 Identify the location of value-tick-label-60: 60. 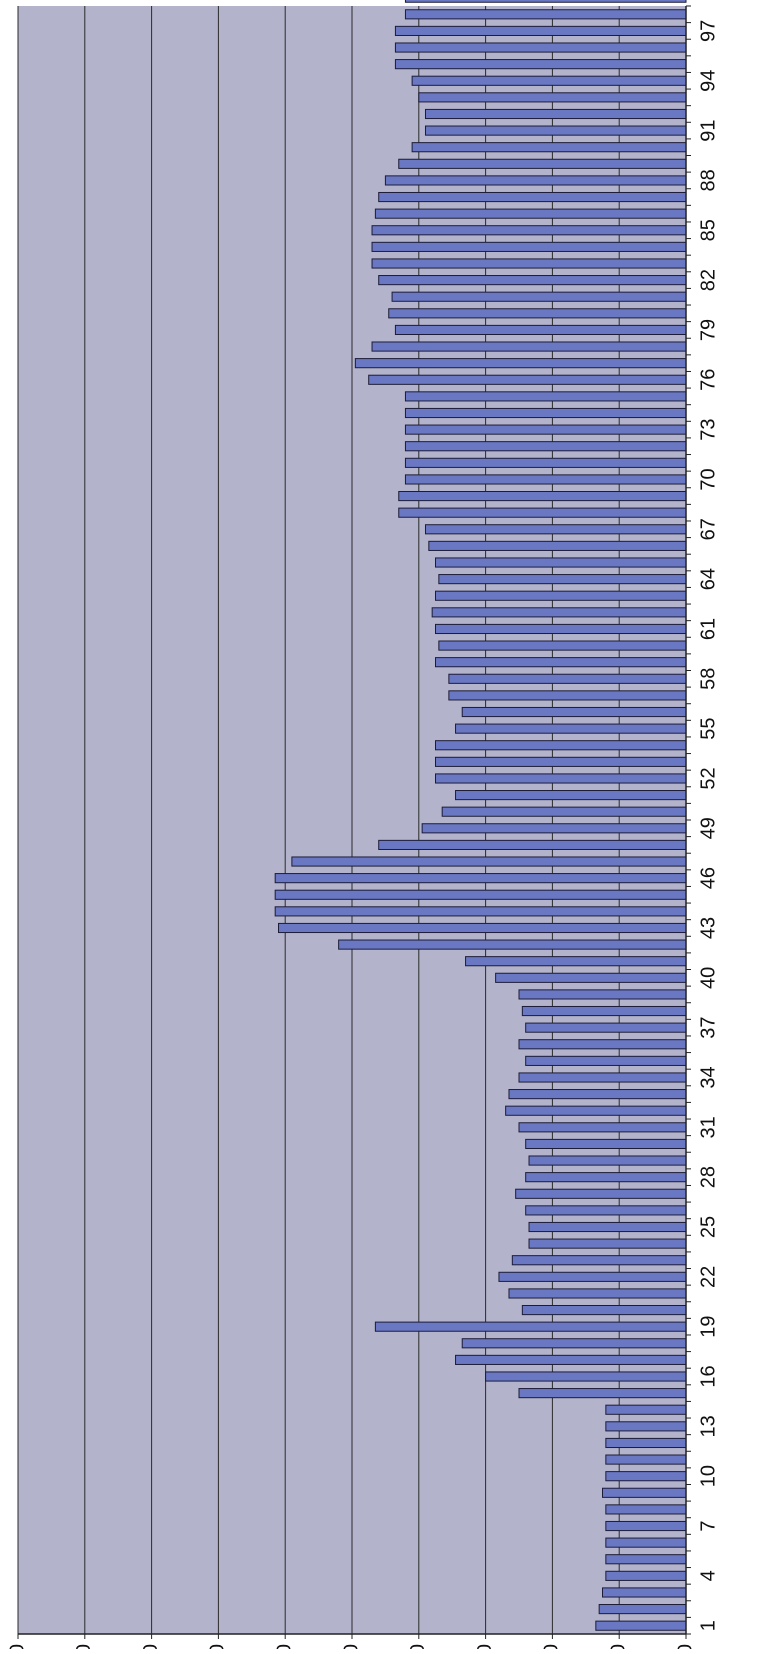
(284, 1646).